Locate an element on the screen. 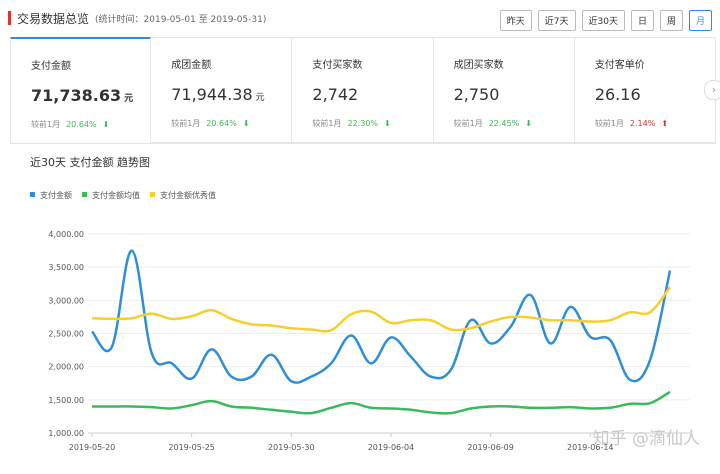 The width and height of the screenshot is (720, 474). x-tick-label: 2019-06-14 is located at coordinates (590, 447).